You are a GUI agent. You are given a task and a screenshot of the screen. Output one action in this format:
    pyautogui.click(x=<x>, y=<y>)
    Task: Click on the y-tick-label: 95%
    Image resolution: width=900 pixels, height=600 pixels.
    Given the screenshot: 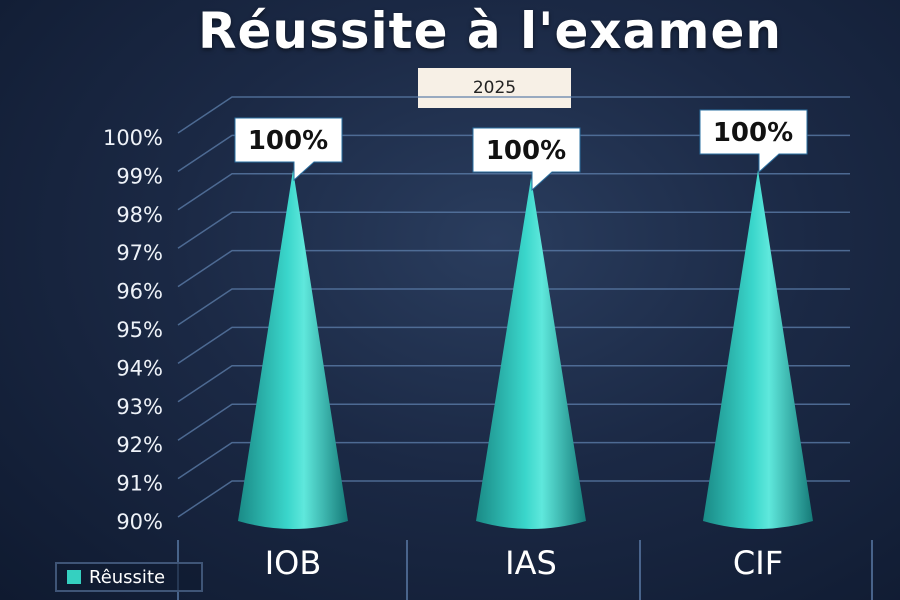 What is the action you would take?
    pyautogui.click(x=139, y=330)
    